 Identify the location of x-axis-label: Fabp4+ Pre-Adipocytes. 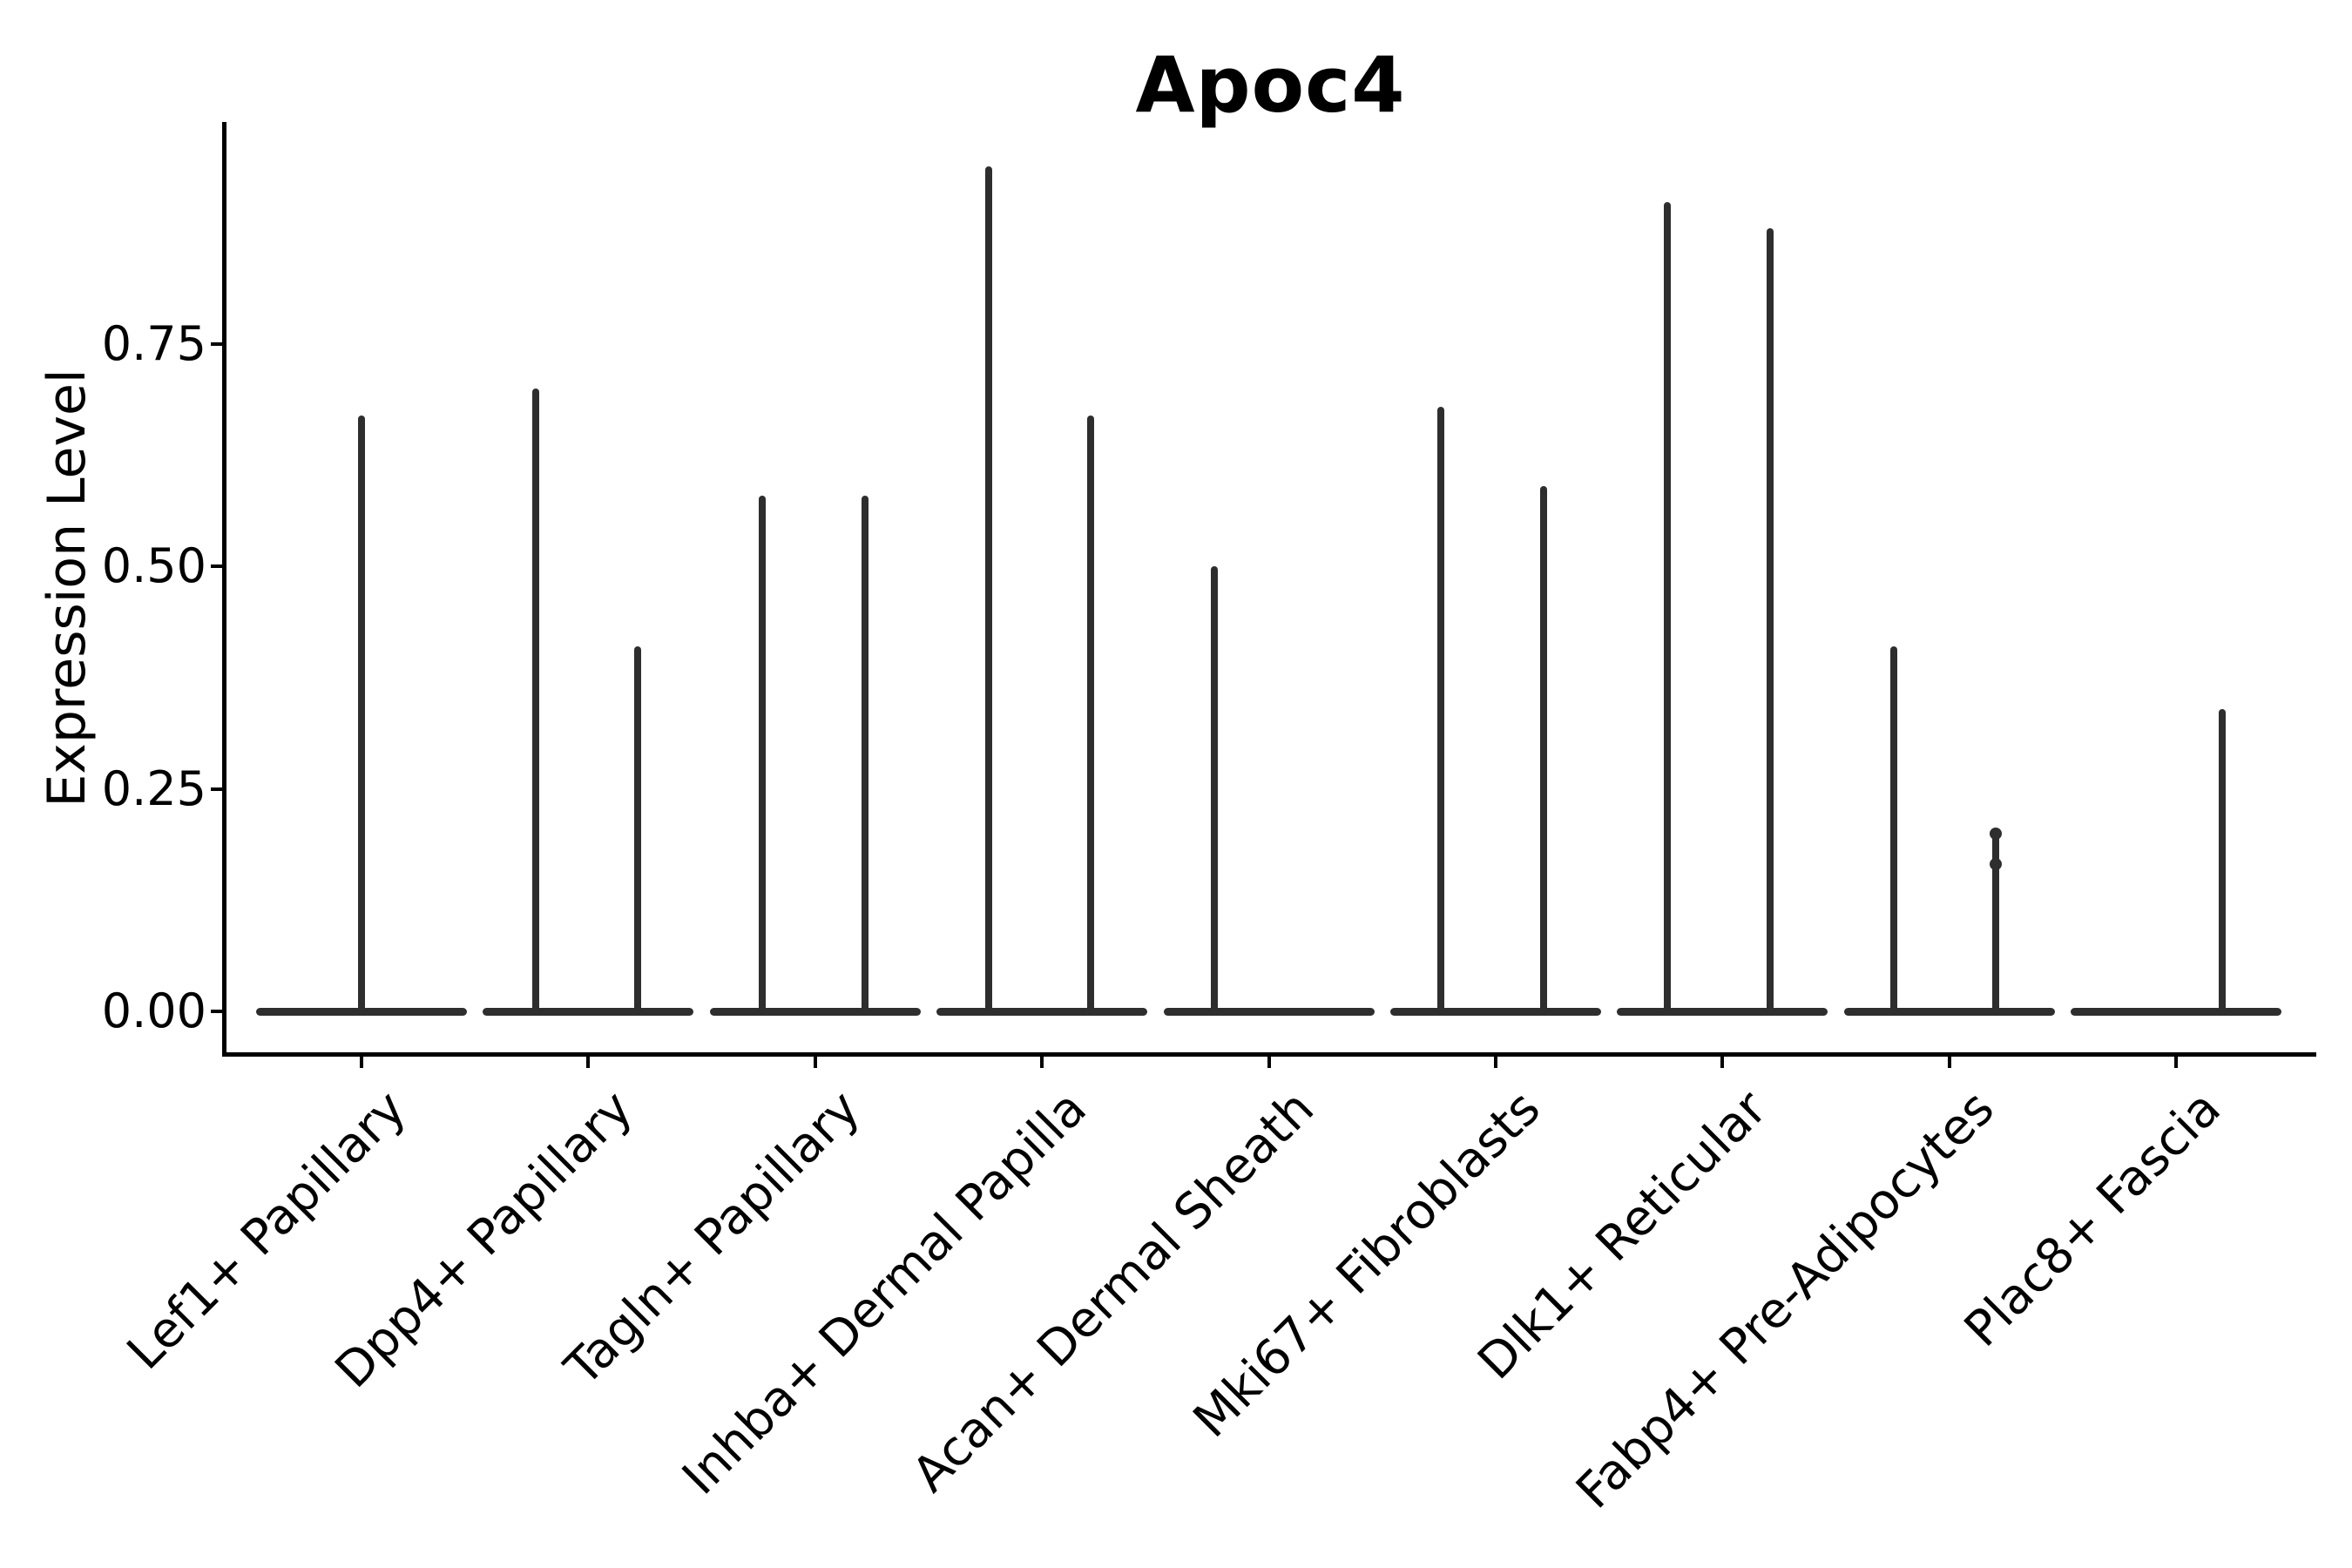
(1785, 1300).